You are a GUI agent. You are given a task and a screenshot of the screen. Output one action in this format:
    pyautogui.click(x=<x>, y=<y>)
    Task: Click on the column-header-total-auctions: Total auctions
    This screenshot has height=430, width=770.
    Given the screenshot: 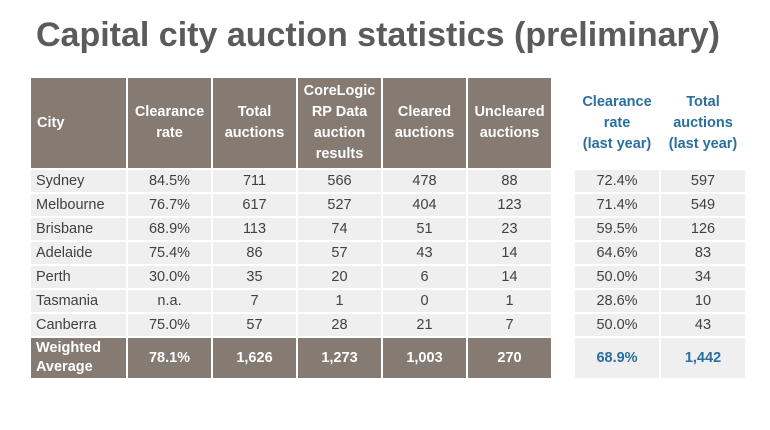 What is the action you would take?
    pyautogui.click(x=254, y=123)
    